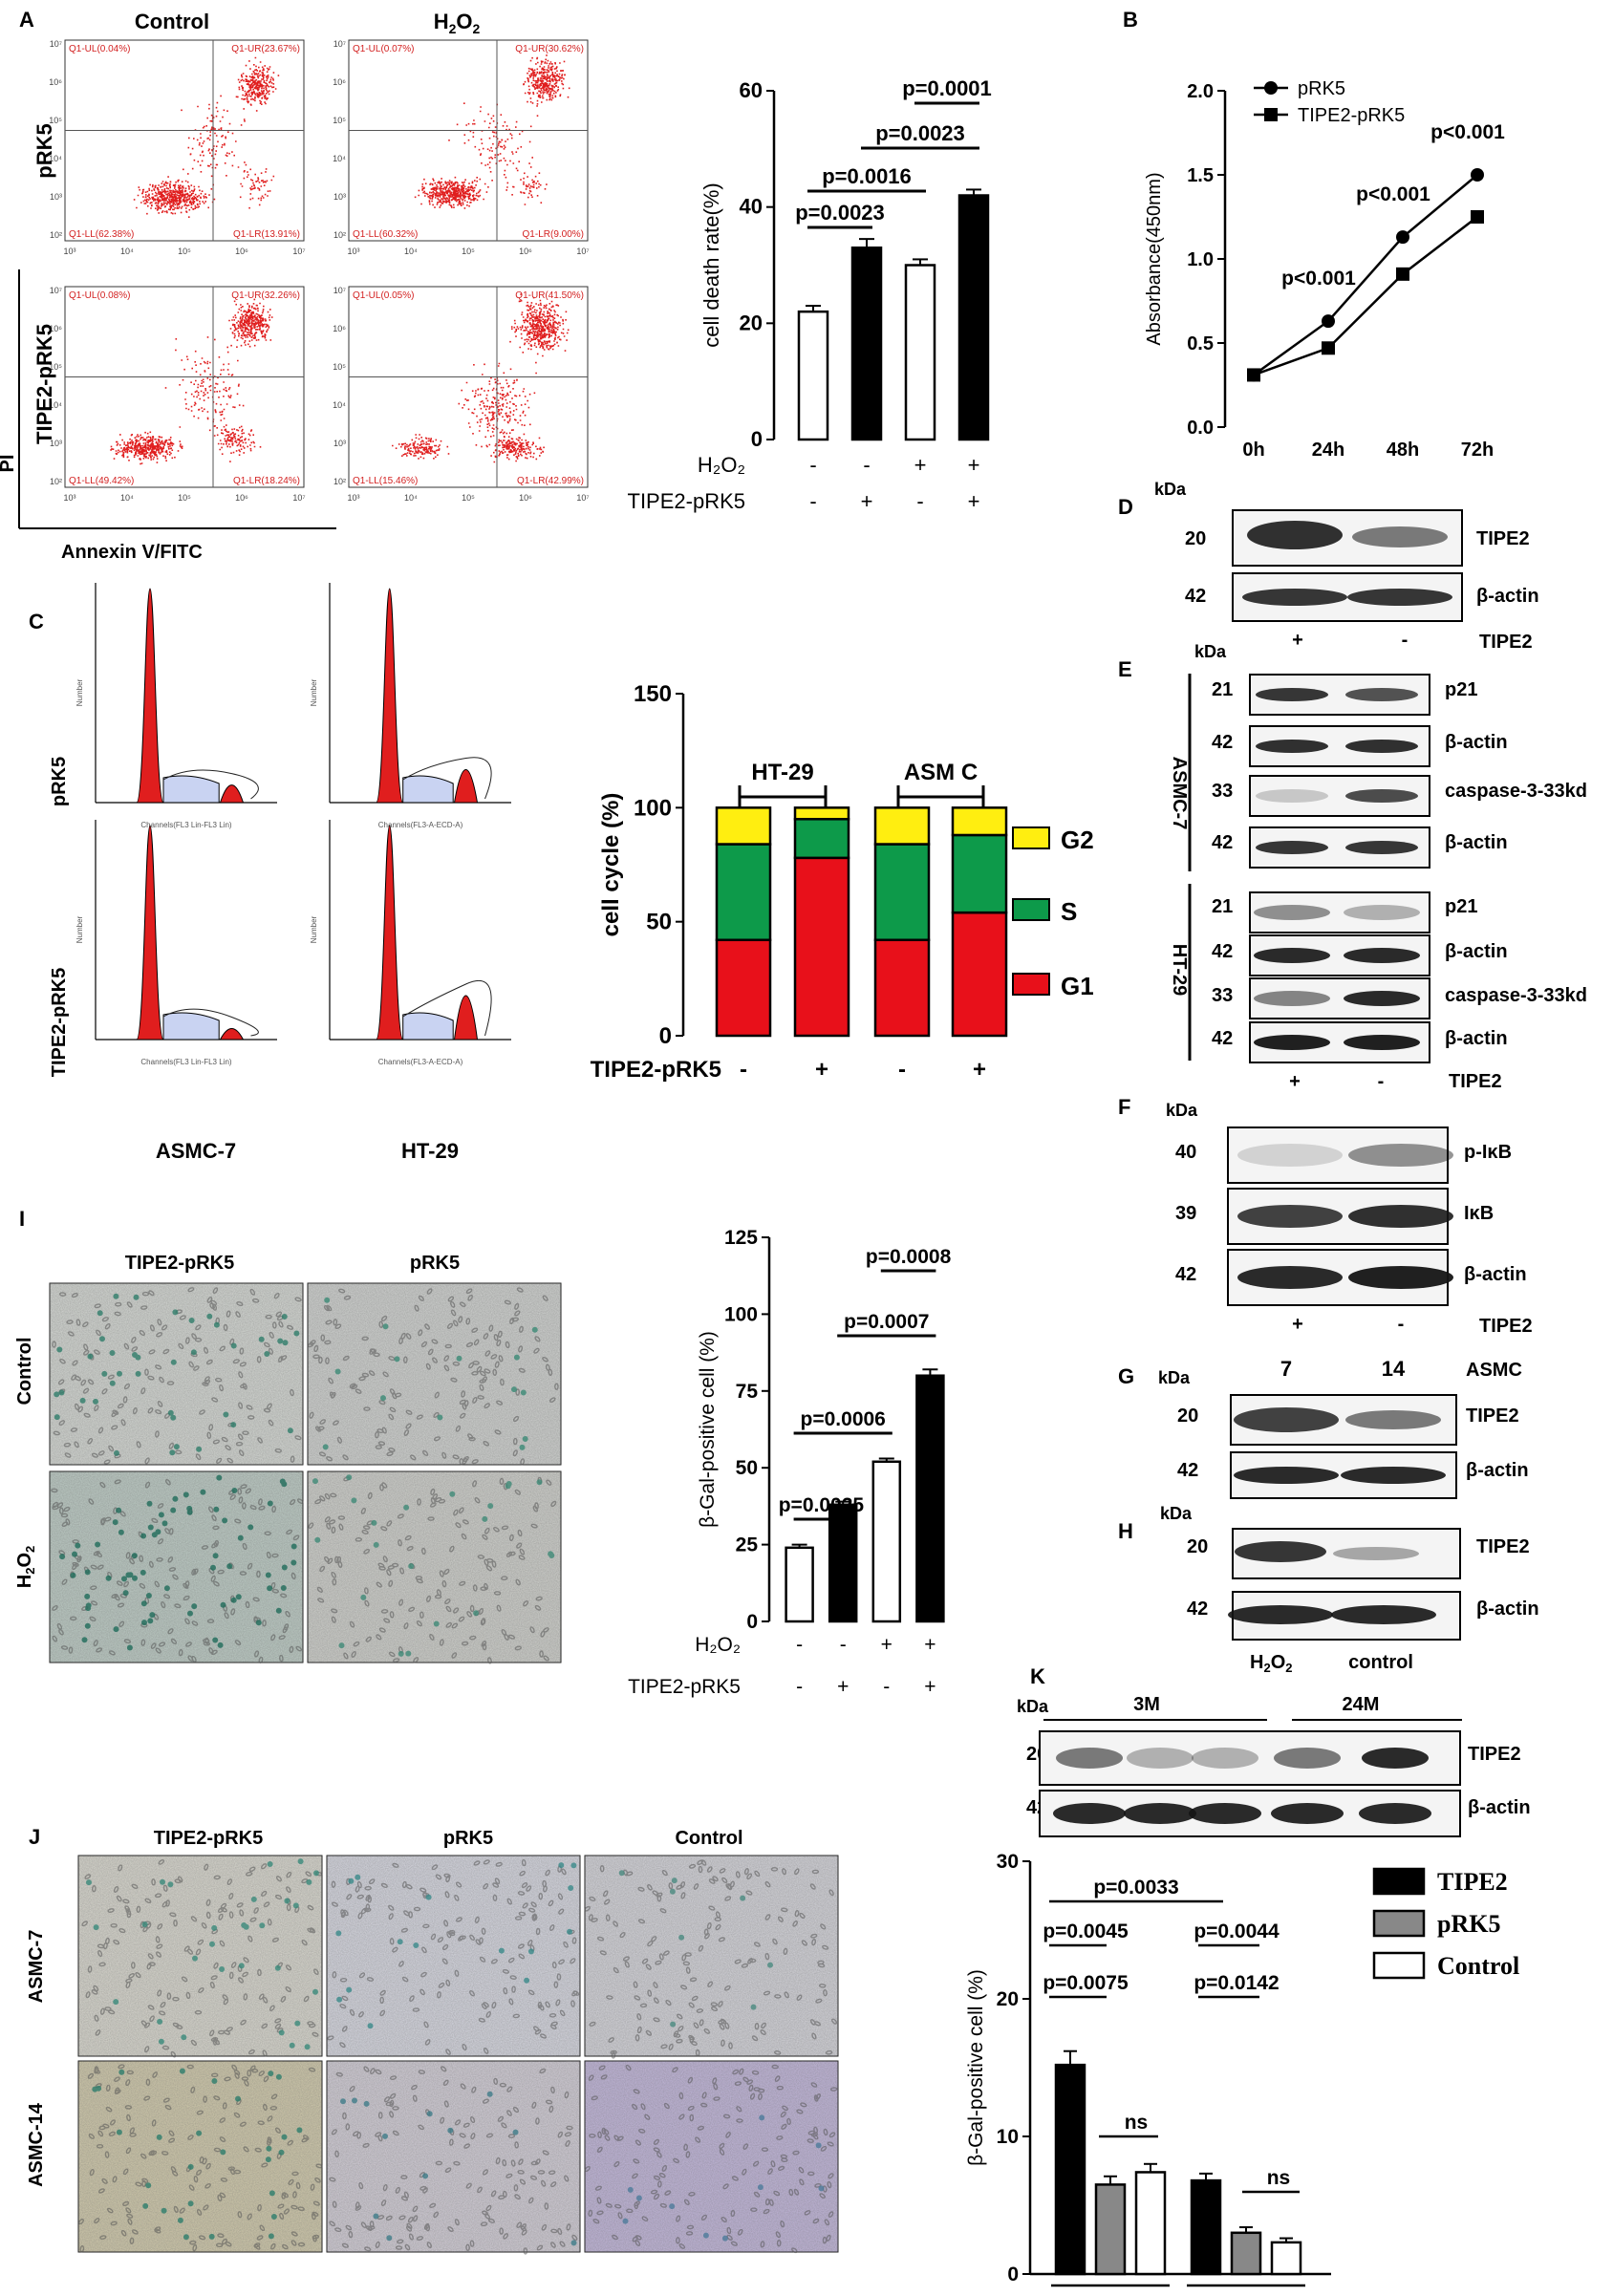  I want to click on blot-e-group-ht29: HT-29, so click(1179, 970).